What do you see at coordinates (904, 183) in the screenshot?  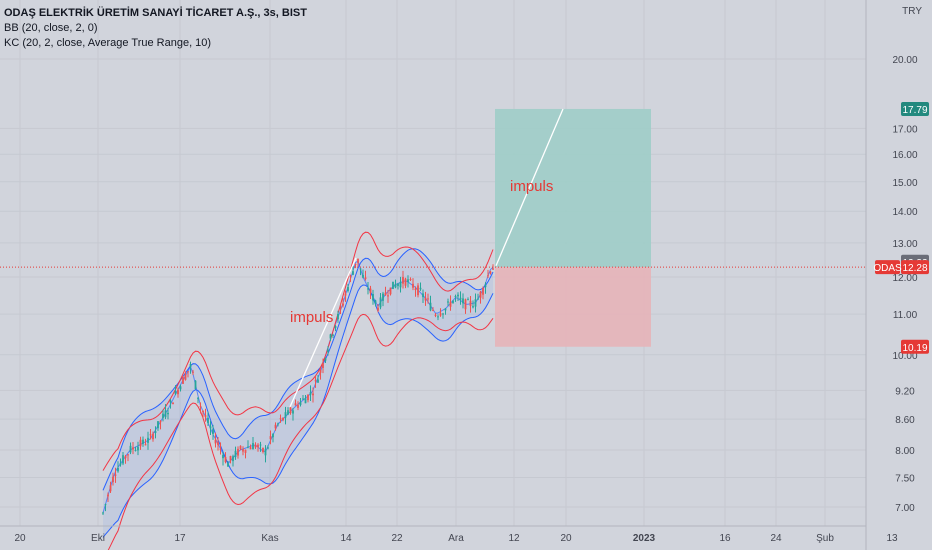 I see `y-tick-label: 15.00` at bounding box center [904, 183].